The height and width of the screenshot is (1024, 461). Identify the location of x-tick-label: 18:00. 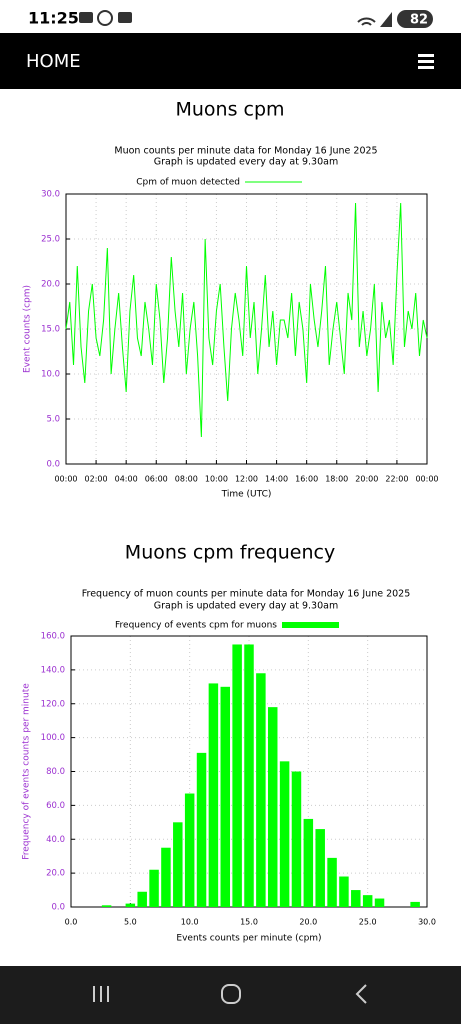
(336, 479).